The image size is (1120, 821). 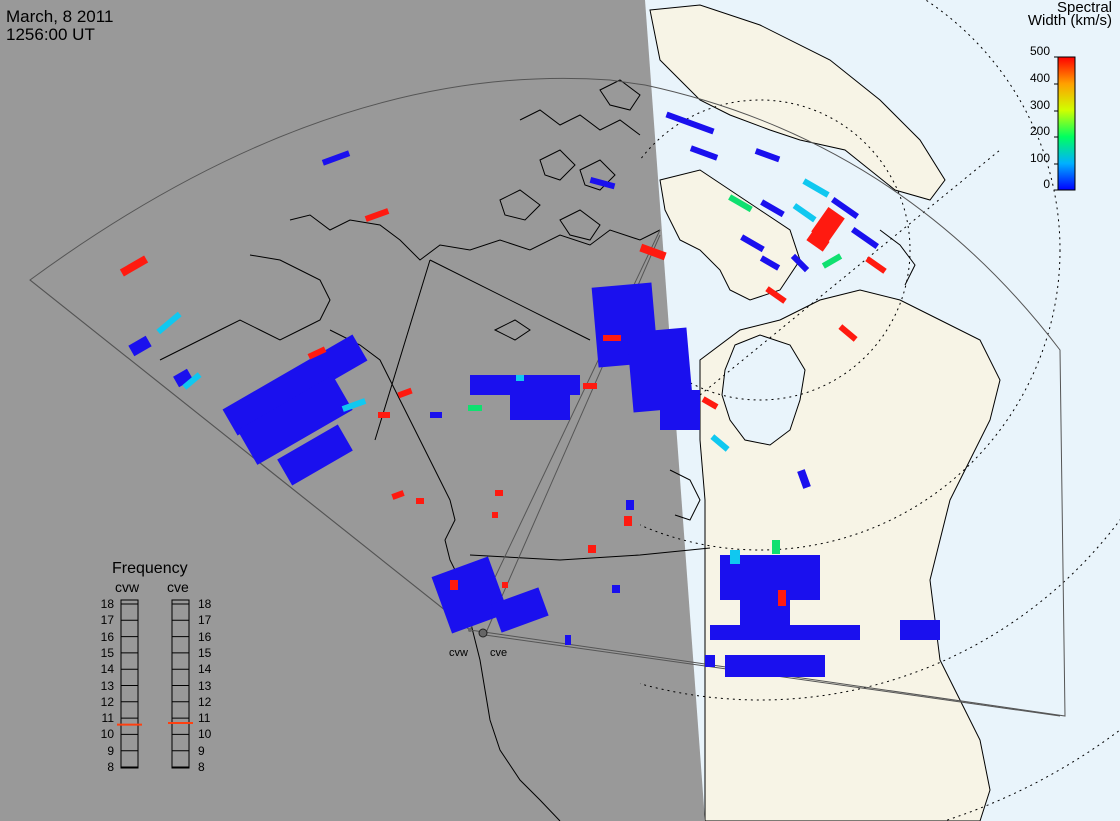 What do you see at coordinates (150, 568) in the screenshot?
I see `frequency-panel-title: Frequency` at bounding box center [150, 568].